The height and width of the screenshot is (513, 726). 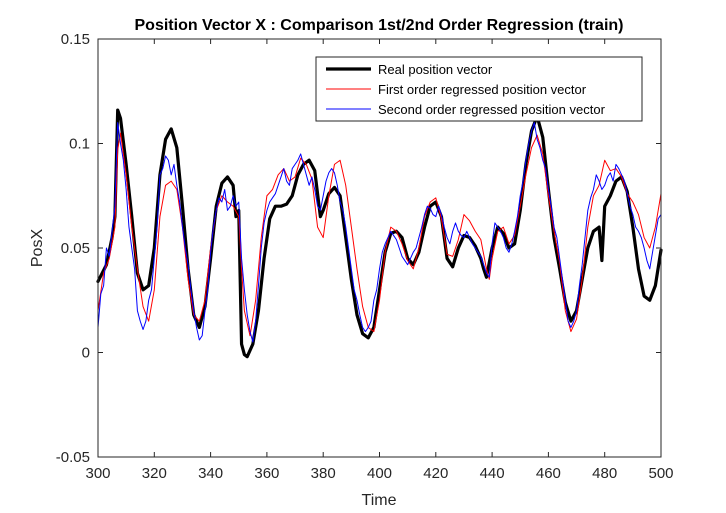 I want to click on x-tick-label: 440, so click(x=492, y=473).